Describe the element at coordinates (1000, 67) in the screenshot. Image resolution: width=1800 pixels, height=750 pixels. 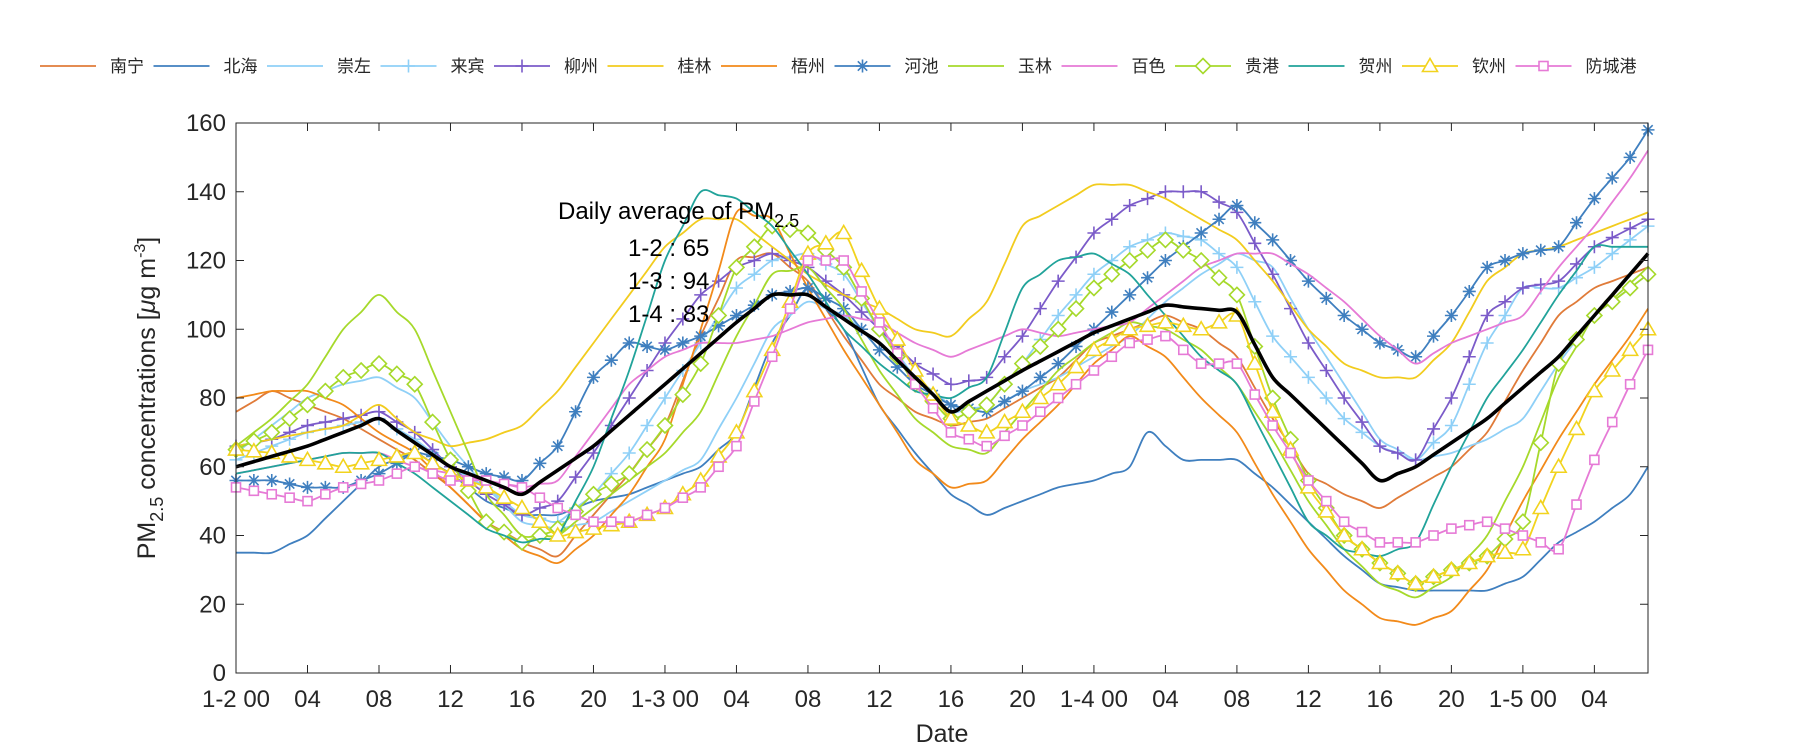
I see `legend-item: 玉林` at that location.